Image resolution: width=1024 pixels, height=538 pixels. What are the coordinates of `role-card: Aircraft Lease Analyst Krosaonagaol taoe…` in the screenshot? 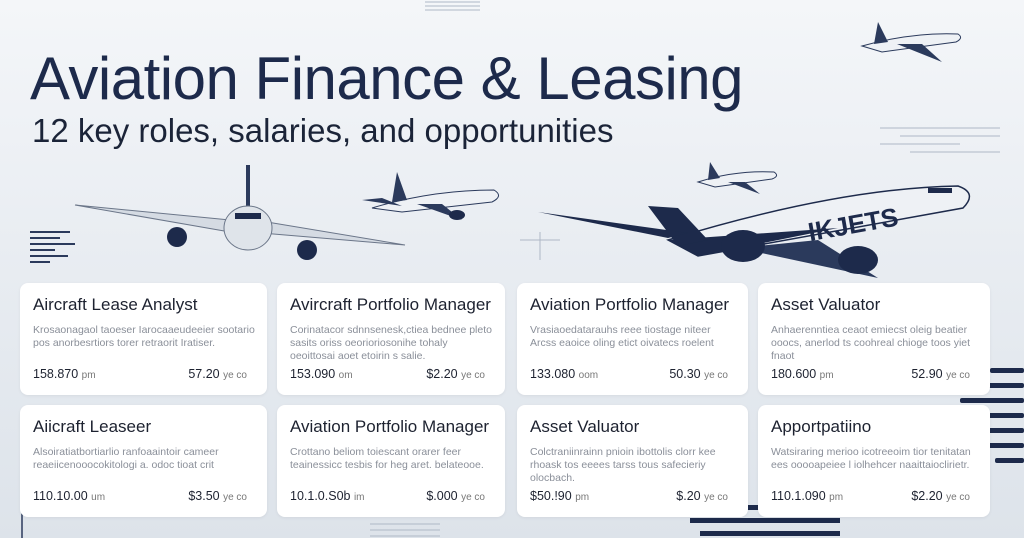 It's located at (143, 339).